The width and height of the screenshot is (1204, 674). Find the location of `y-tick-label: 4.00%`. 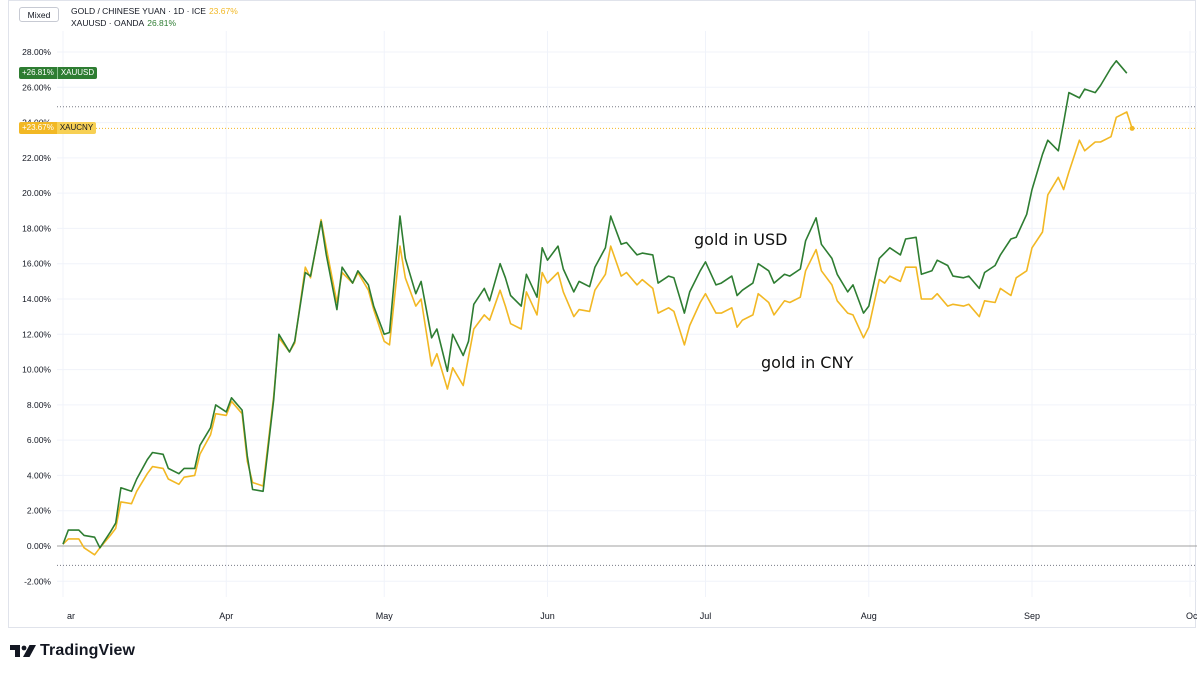

y-tick-label: 4.00% is located at coordinates (39, 475).